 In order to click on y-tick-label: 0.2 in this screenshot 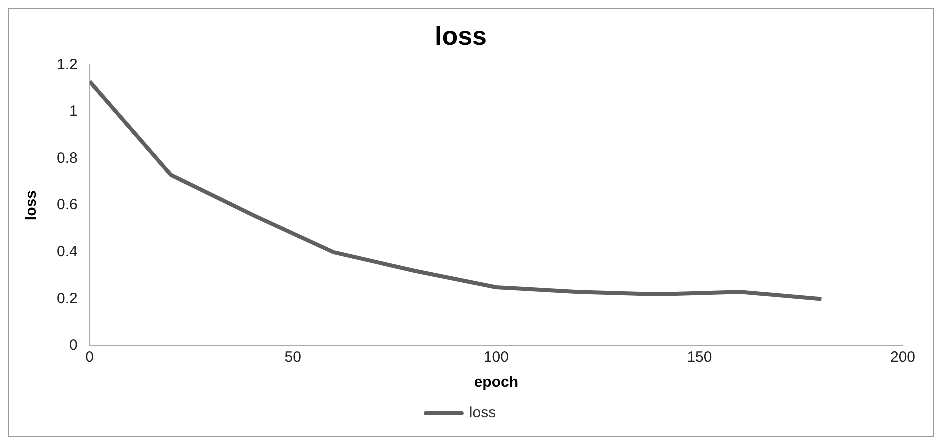, I will do `click(67, 299)`.